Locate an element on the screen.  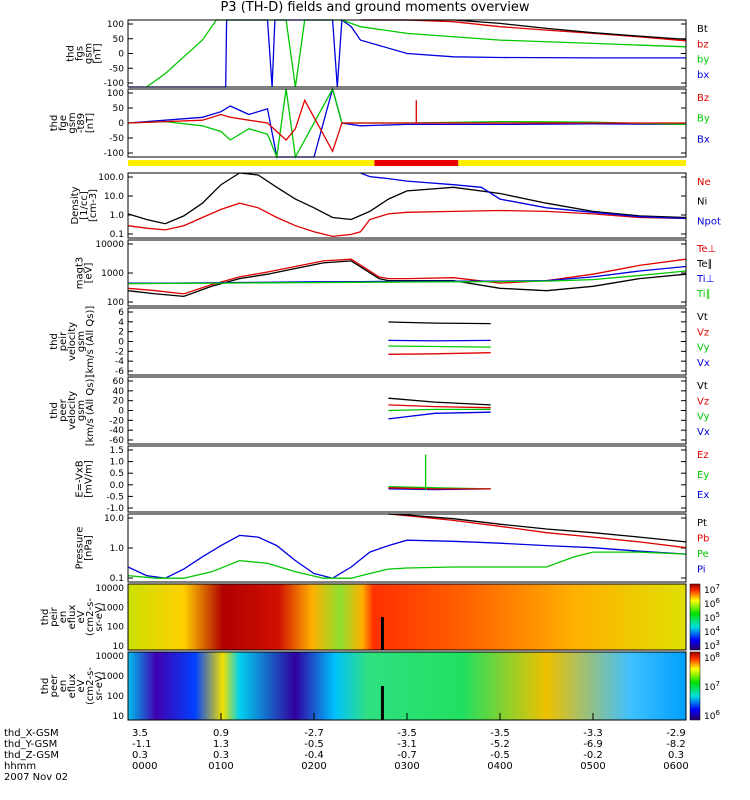
ytick-label-temp: 100 is located at coordinates (115, 303).